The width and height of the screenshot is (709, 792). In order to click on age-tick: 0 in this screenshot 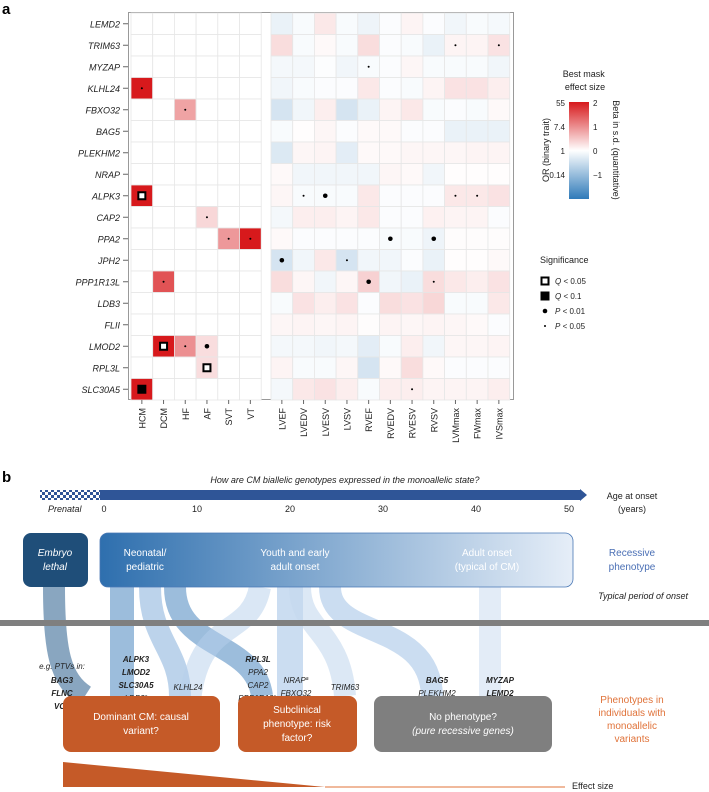, I will do `click(103, 509)`.